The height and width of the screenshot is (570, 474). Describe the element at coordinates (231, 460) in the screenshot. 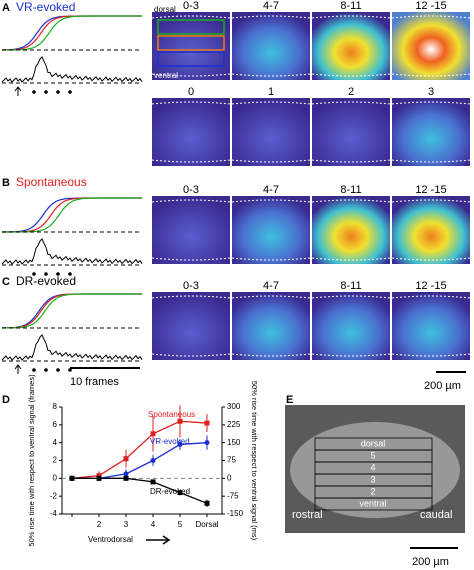

I see `y2-tick-label: 75` at that location.